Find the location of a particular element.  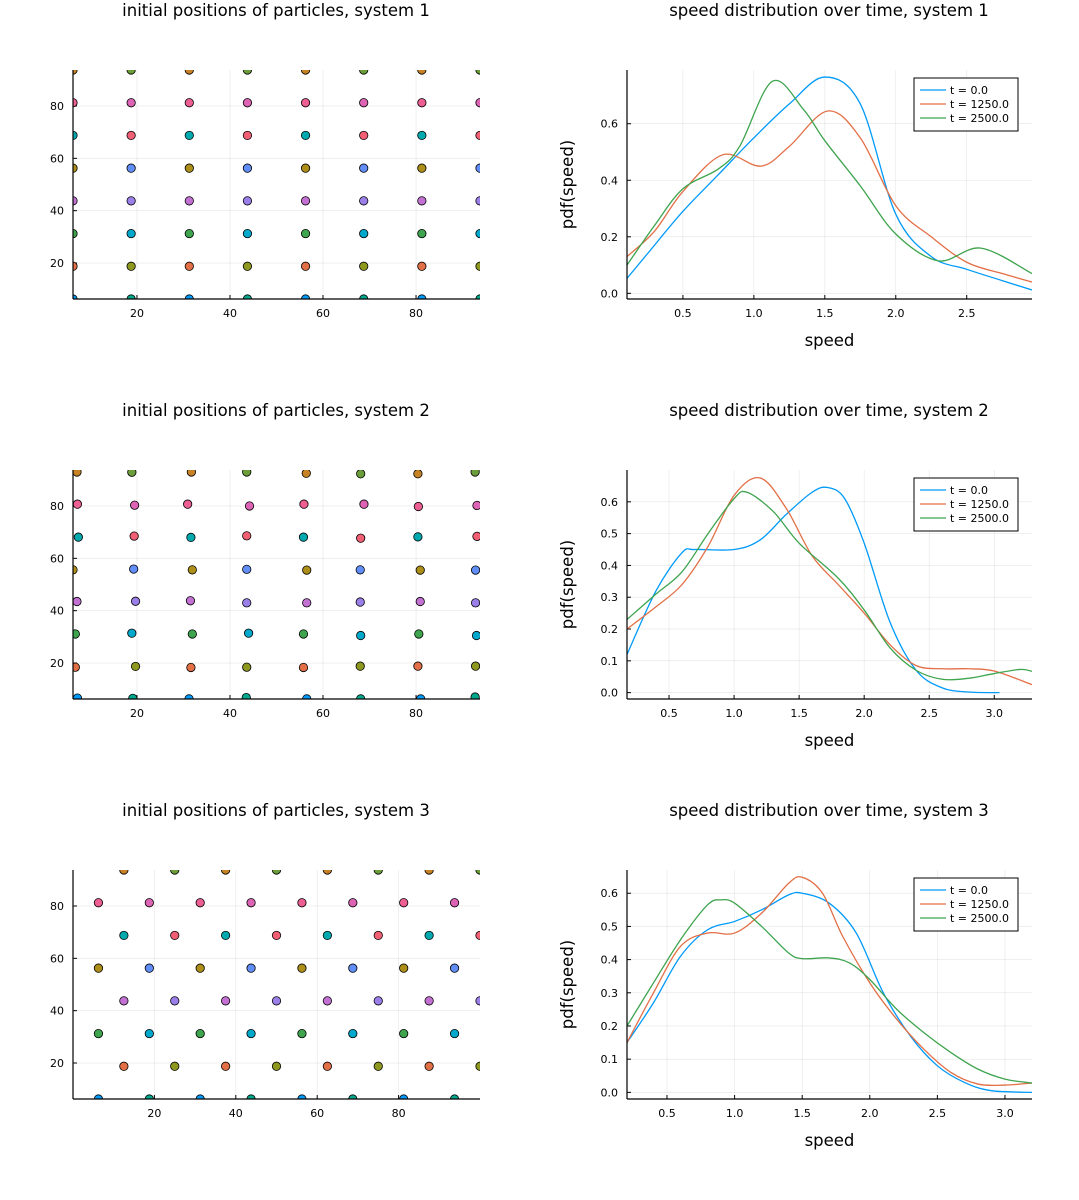

y-tick-label: 40 is located at coordinates (57, 211).